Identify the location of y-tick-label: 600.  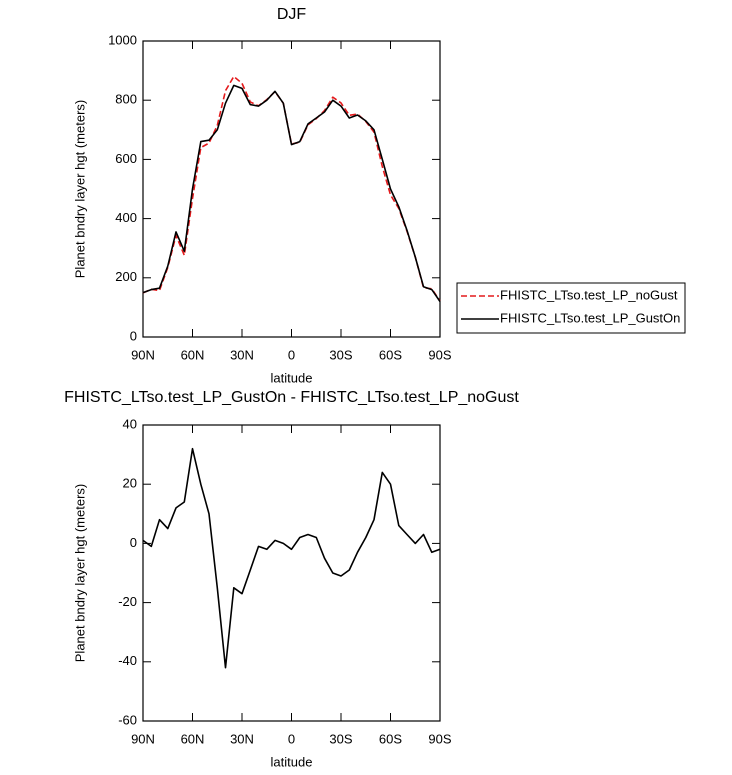
(126, 158).